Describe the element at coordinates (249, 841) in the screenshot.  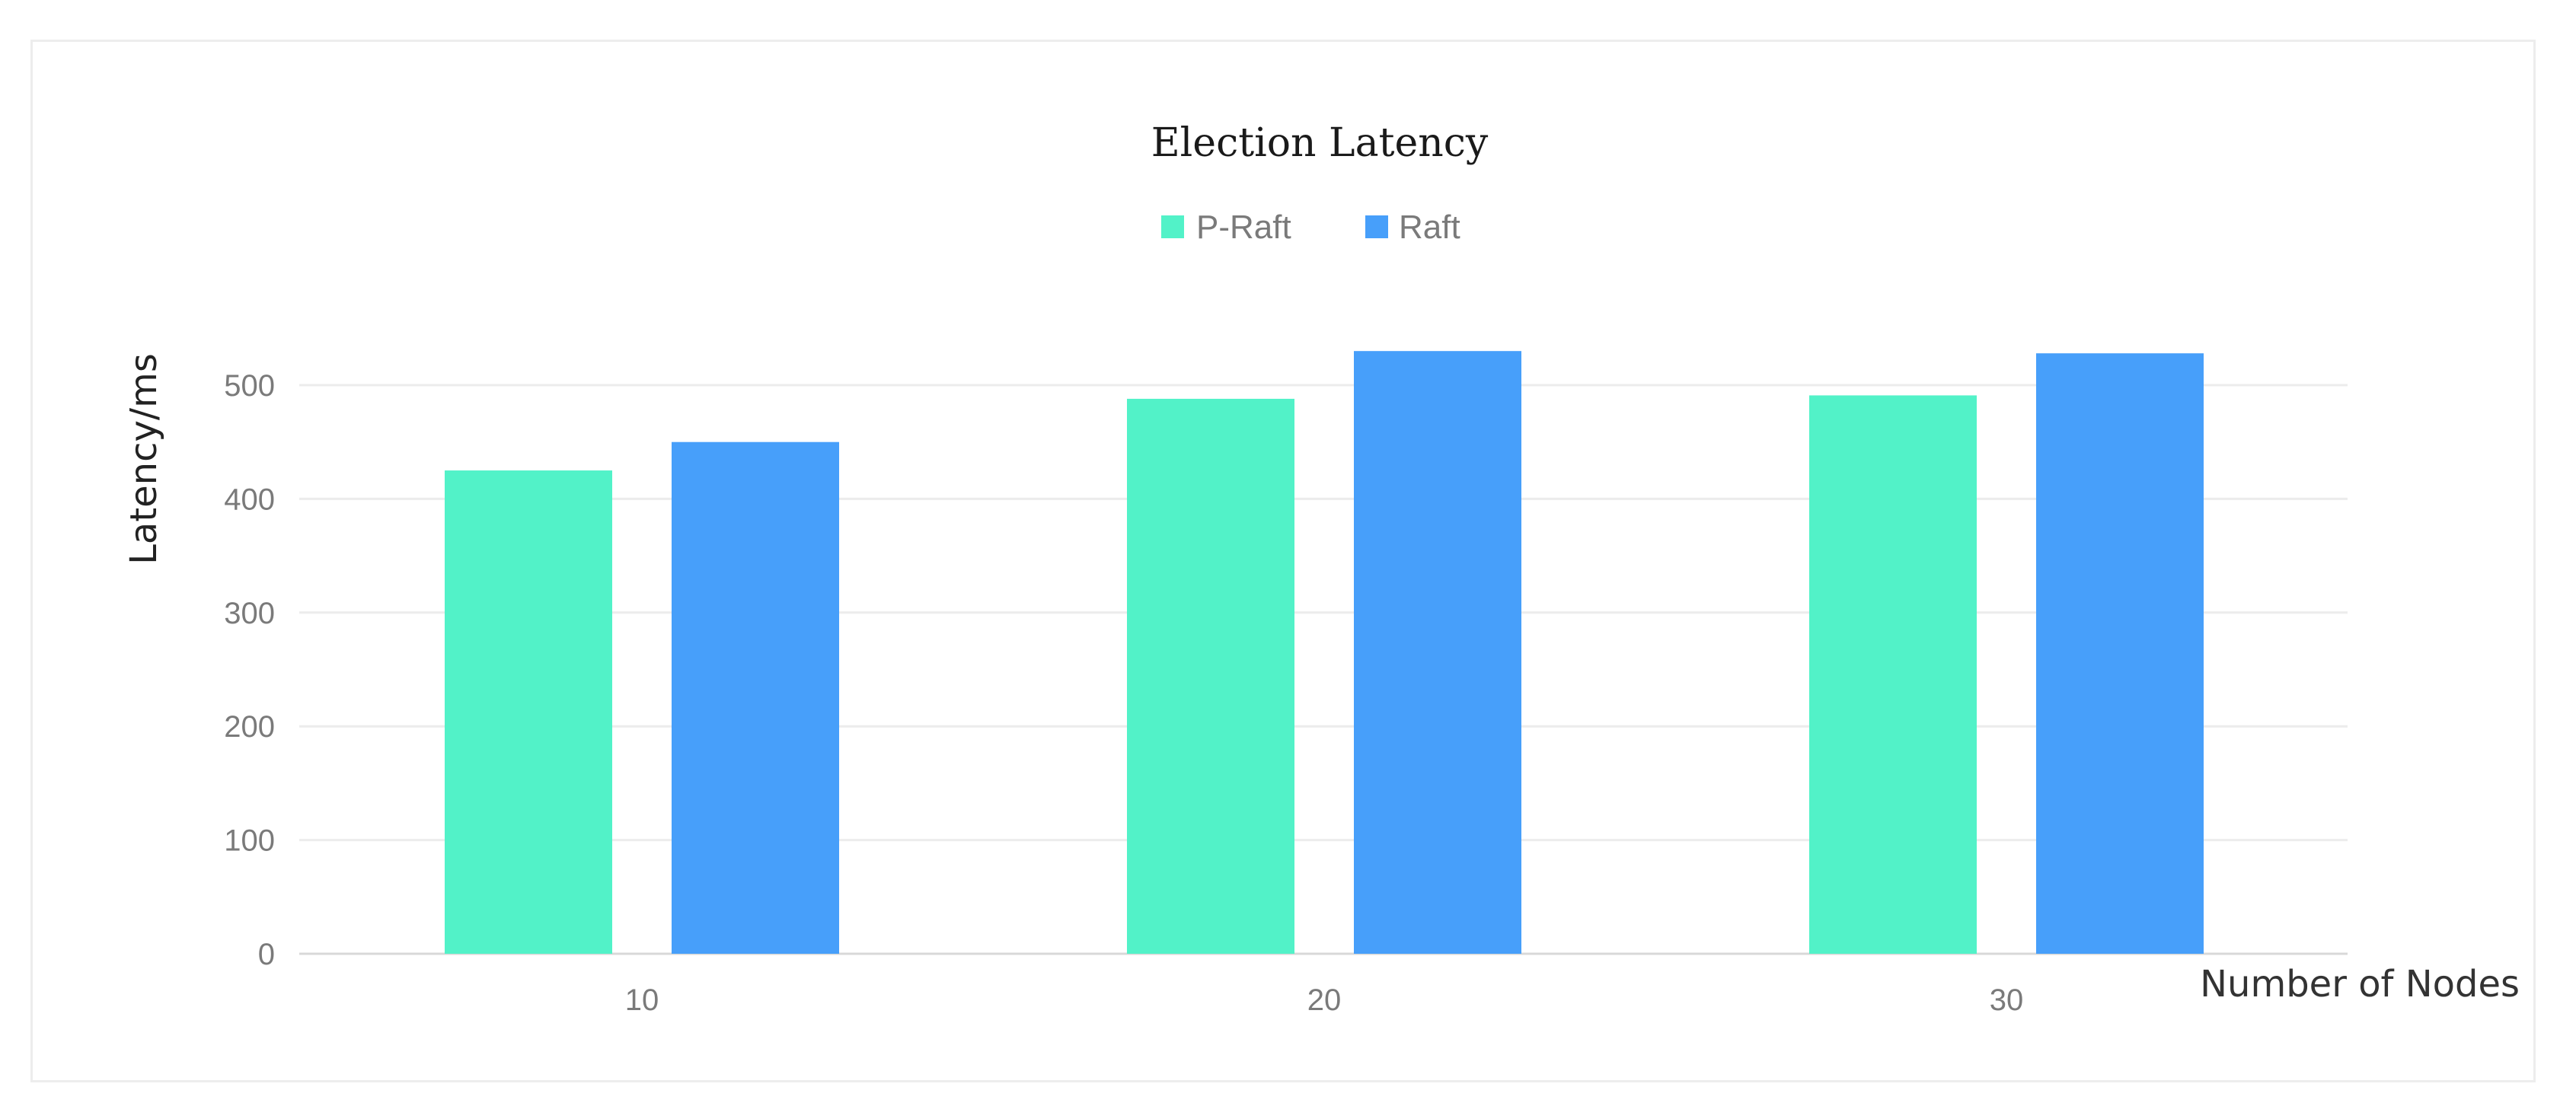
I see `y-tick-label: 100` at that location.